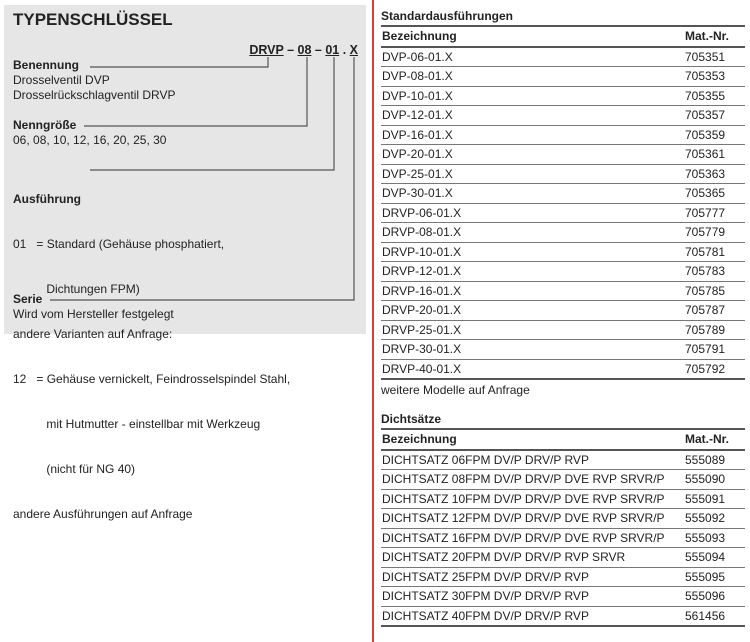 The image size is (750, 642). What do you see at coordinates (705, 271) in the screenshot?
I see `cell-mat-nr: 705783` at bounding box center [705, 271].